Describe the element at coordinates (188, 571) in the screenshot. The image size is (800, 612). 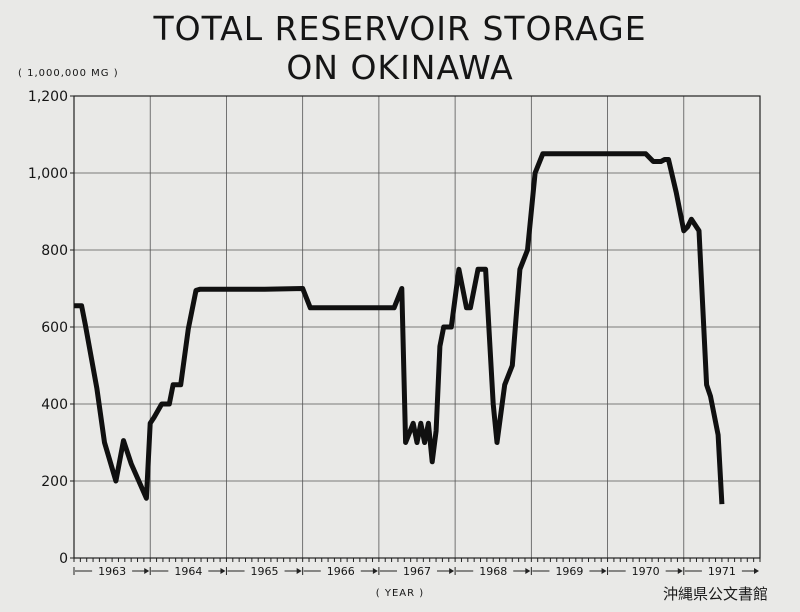
I see `x-category-label: 1964` at that location.